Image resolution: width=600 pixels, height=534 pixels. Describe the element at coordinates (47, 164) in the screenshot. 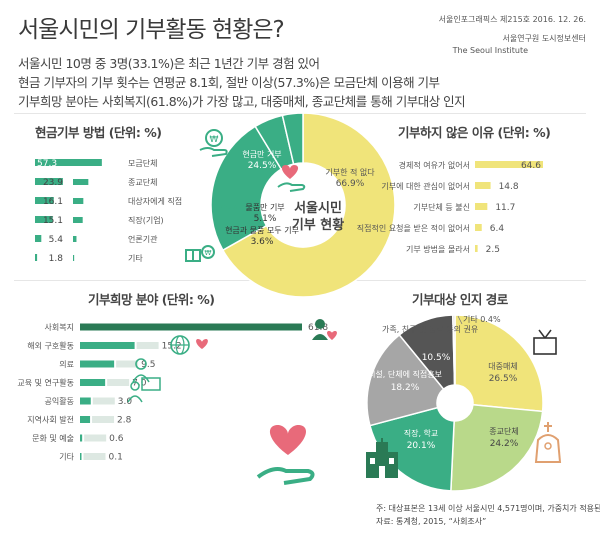

I see `bar-value-label: 57.3` at that location.